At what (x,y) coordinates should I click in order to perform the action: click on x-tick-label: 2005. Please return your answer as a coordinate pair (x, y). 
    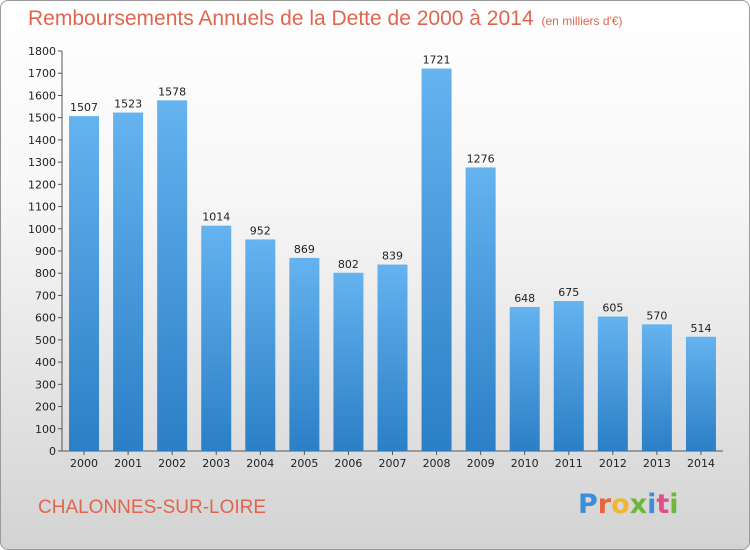
    Looking at the image, I should click on (304, 463).